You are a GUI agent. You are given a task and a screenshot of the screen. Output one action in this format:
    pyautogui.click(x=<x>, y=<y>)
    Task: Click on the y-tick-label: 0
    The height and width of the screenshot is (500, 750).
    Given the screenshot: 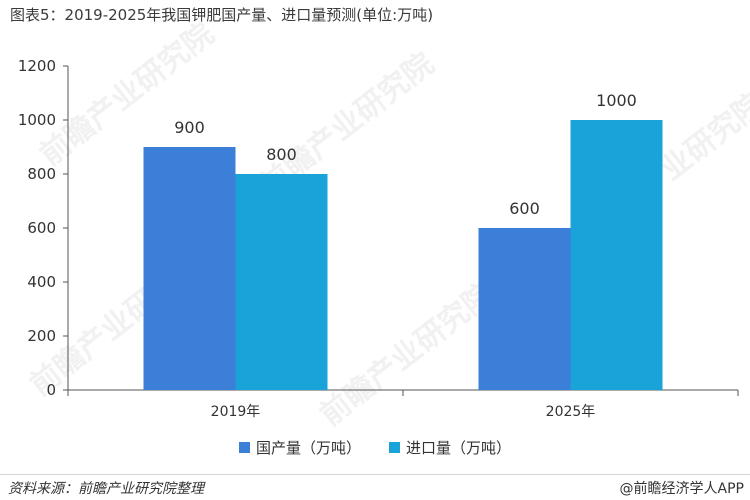 What is the action you would take?
    pyautogui.click(x=51, y=390)
    